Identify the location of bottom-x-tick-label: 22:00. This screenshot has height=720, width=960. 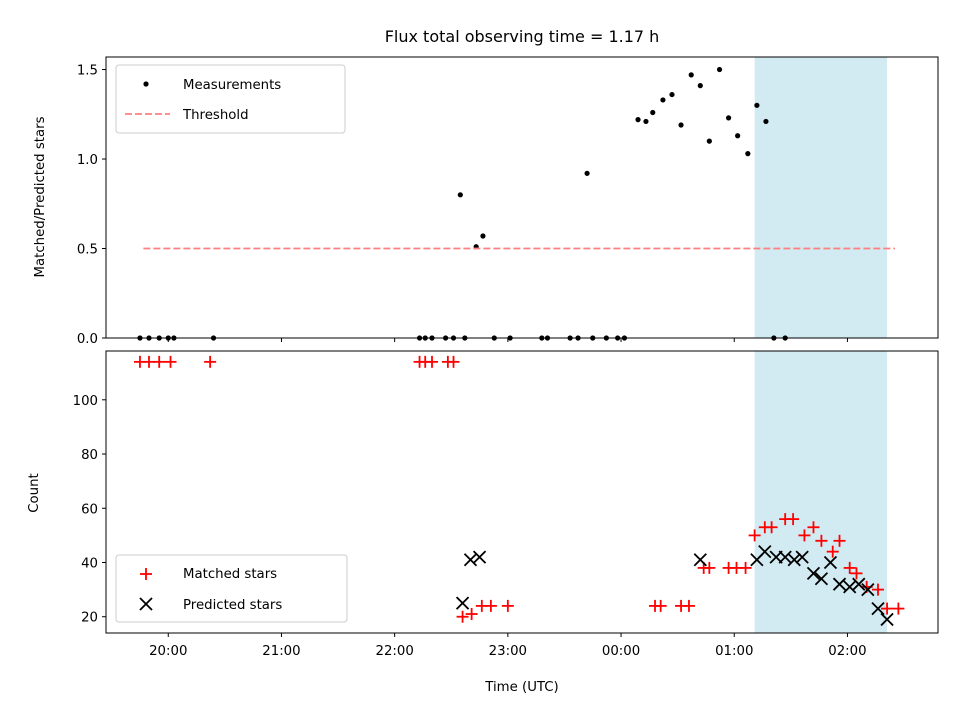
(394, 651).